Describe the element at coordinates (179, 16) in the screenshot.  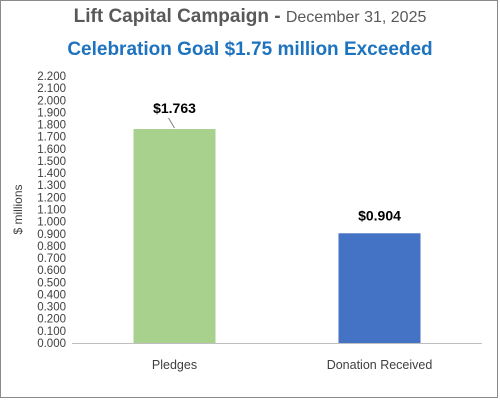
I see `chart-title-main: Lift Capital Campaign -` at that location.